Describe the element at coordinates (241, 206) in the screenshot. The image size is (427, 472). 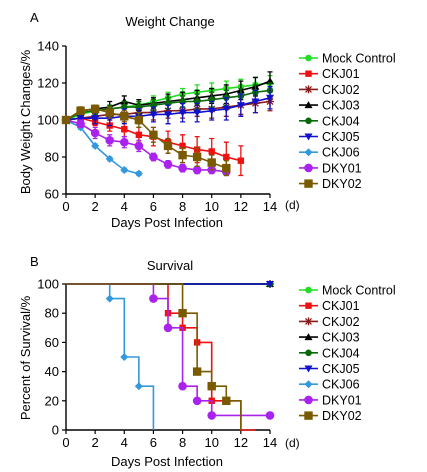
I see `weight-x-tick-label: 12` at that location.